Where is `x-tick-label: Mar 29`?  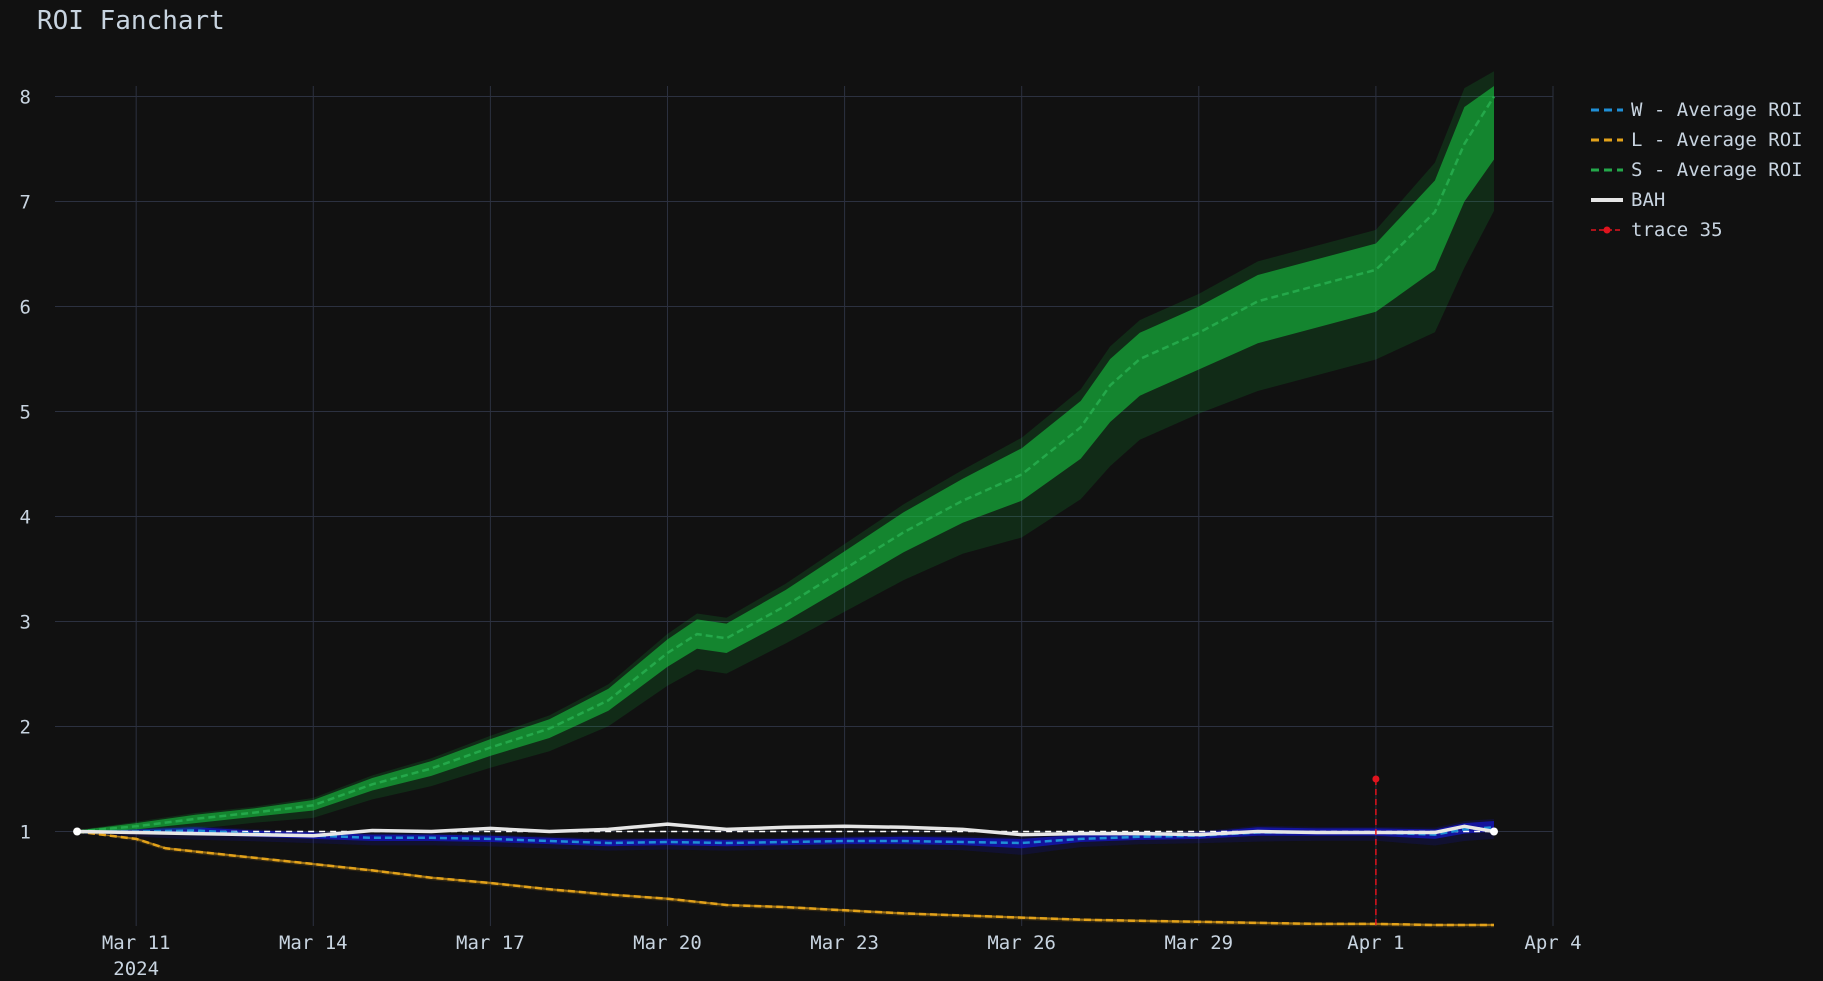
x-tick-label: Mar 29 is located at coordinates (1198, 943).